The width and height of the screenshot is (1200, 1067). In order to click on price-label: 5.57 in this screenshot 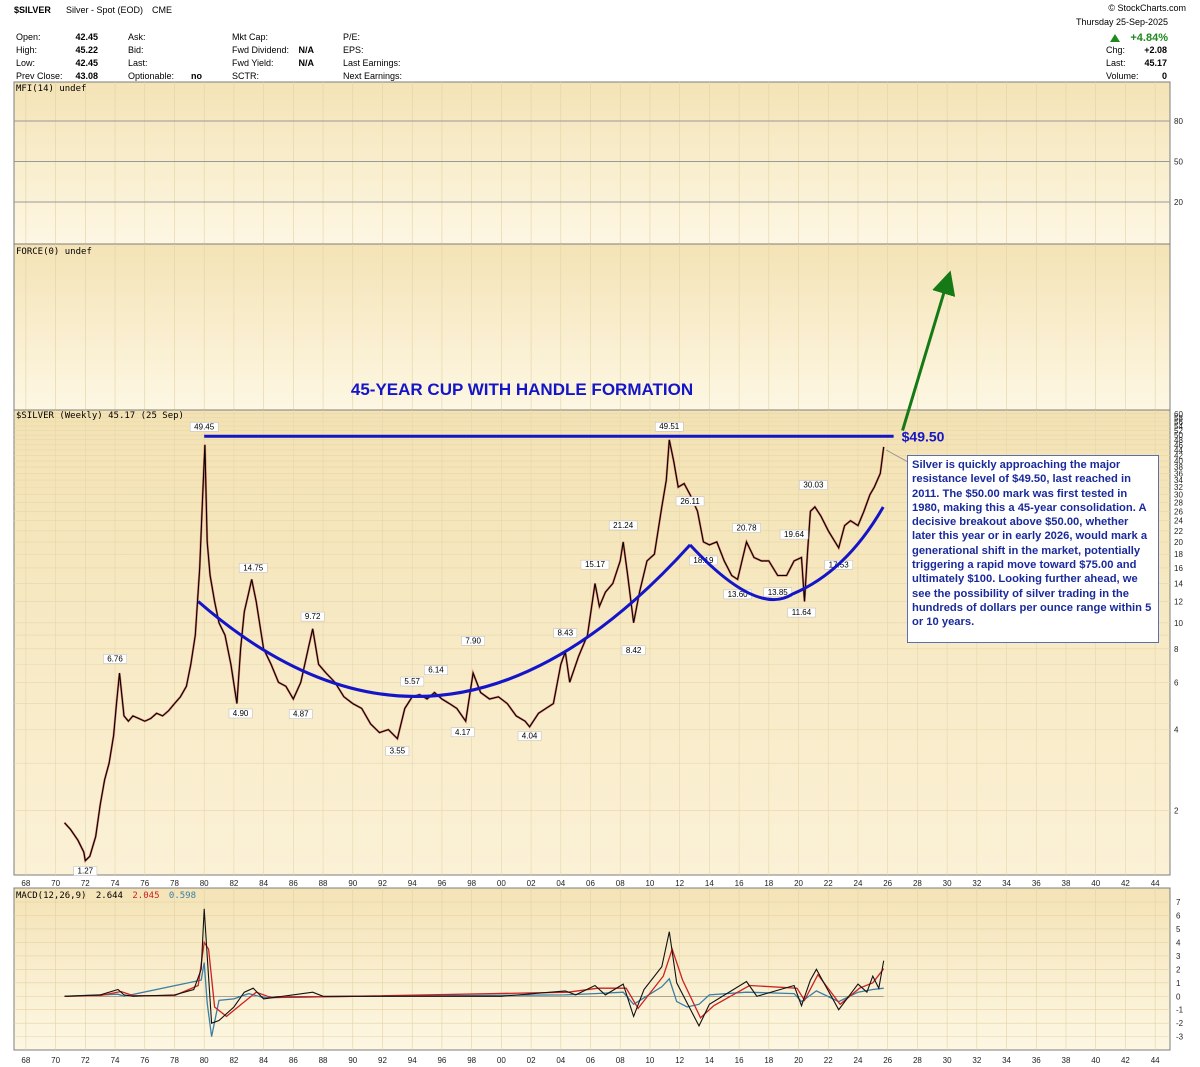, I will do `click(412, 681)`.